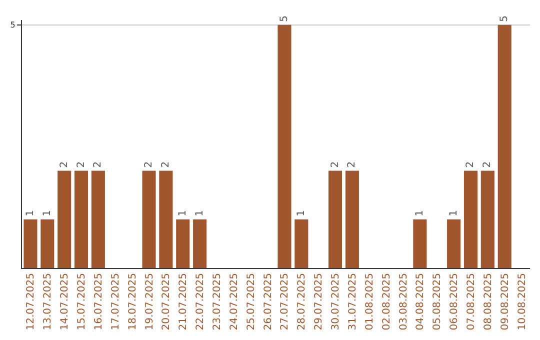 Image resolution: width=540 pixels, height=340 pixels. Describe the element at coordinates (370, 301) in the screenshot. I see `x-tick-label: 01.08.2025` at that location.